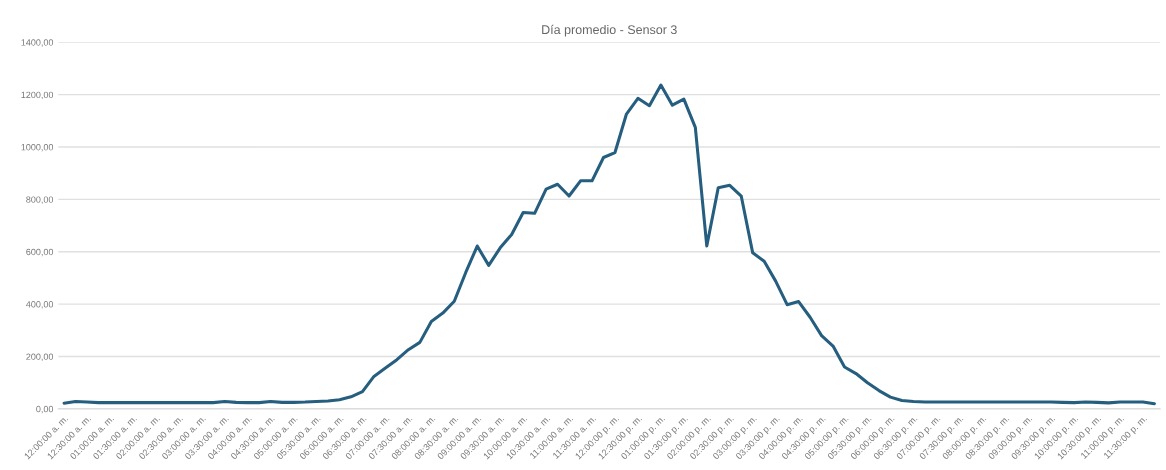 The height and width of the screenshot is (470, 1166). I want to click on y-tick-label: 0,00, so click(45, 409).